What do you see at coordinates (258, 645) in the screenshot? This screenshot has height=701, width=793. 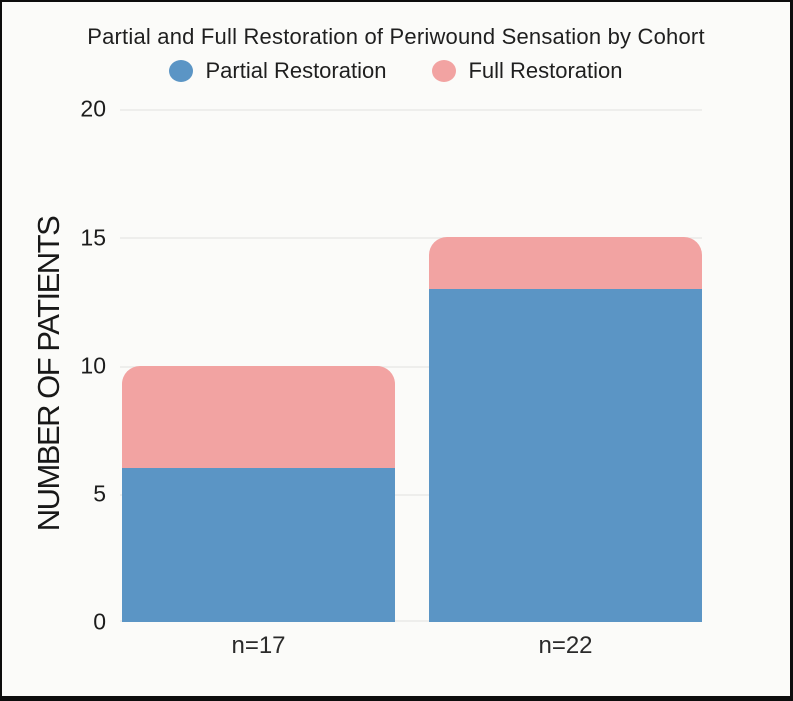 I see `x-label-n17: n=17` at bounding box center [258, 645].